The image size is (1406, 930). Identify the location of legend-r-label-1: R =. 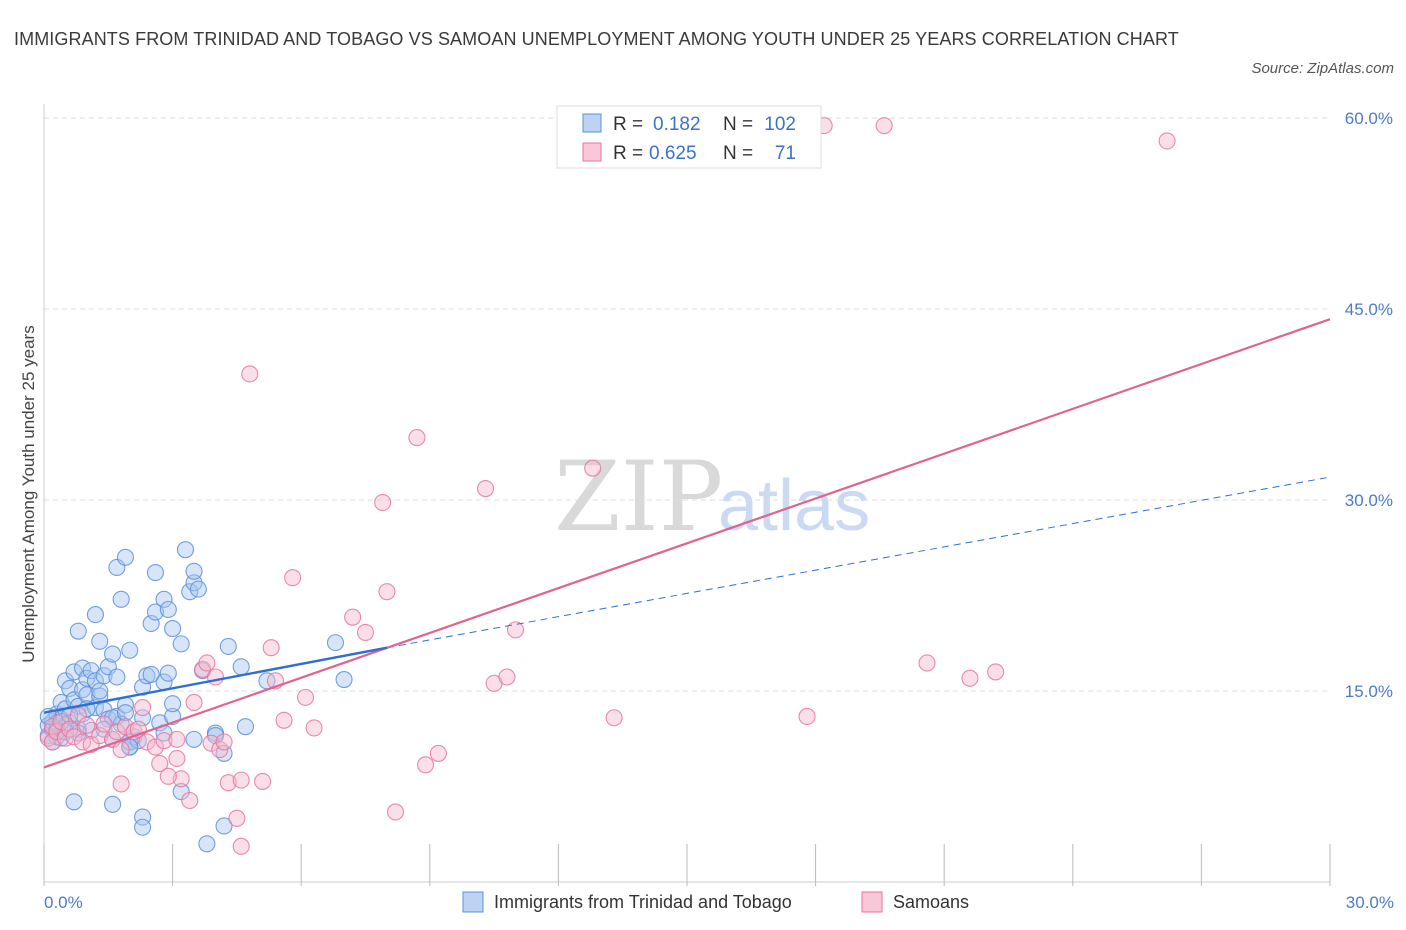
(628, 124).